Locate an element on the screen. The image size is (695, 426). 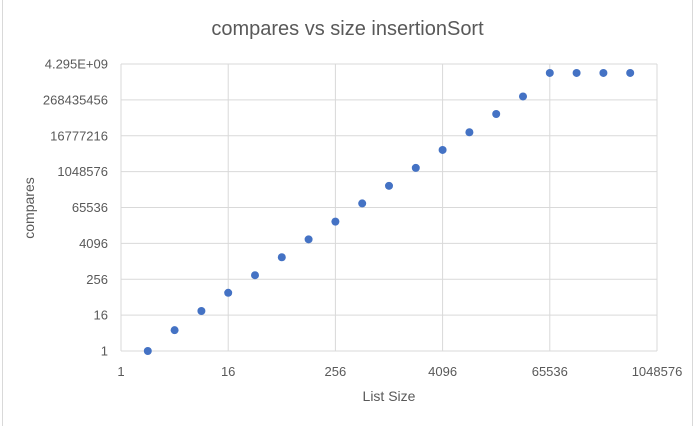
x-tick-label: 256 is located at coordinates (336, 371).